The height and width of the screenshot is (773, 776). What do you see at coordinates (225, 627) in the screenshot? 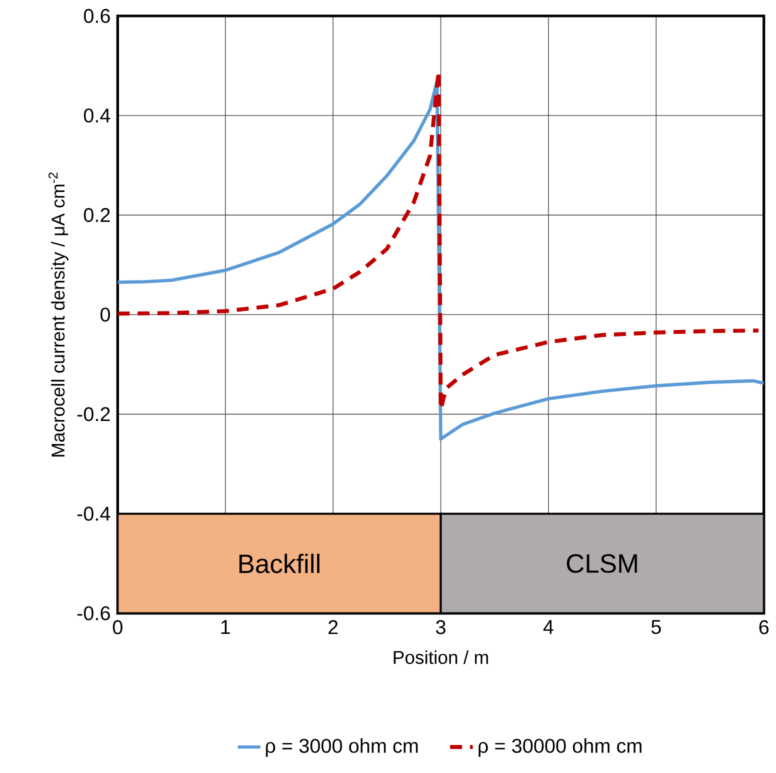
I see `x-tick-label: 1` at bounding box center [225, 627].